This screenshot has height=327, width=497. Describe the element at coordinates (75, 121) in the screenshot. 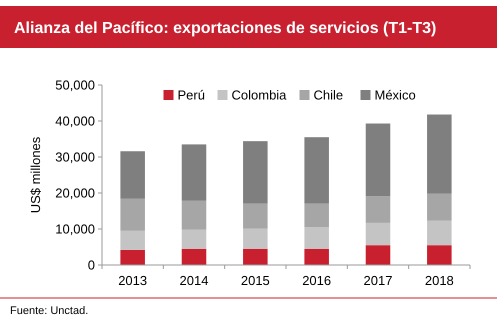

I see `y-tick-label: 40,000` at that location.